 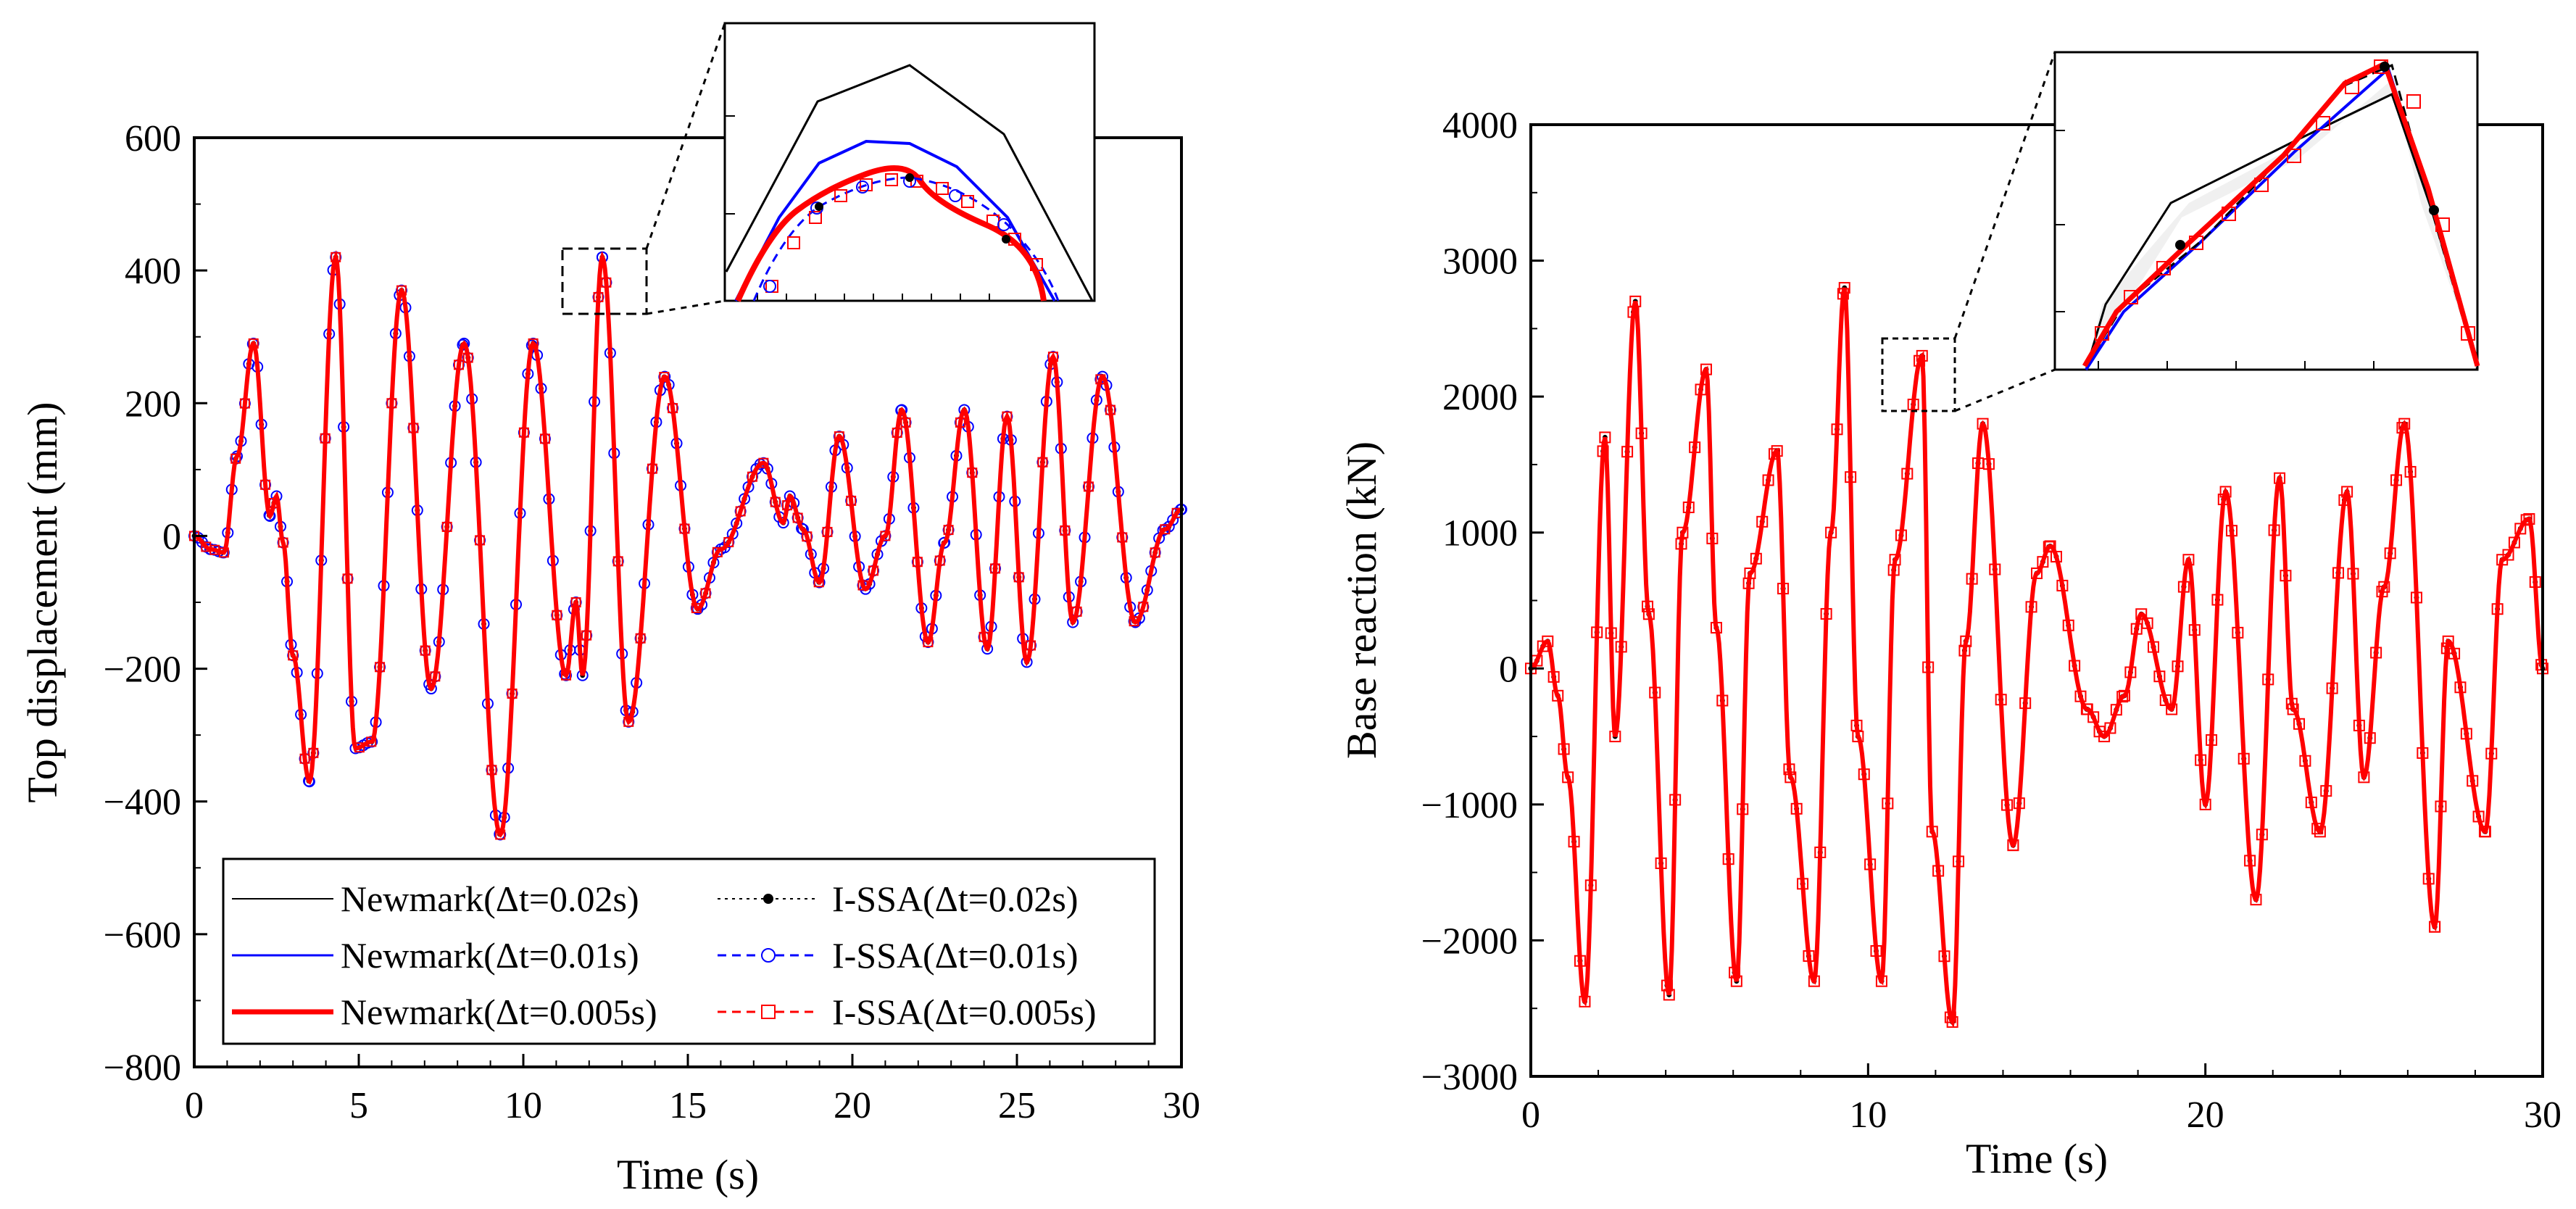 I want to click on y-tick-label: −2000, so click(x=1469, y=941).